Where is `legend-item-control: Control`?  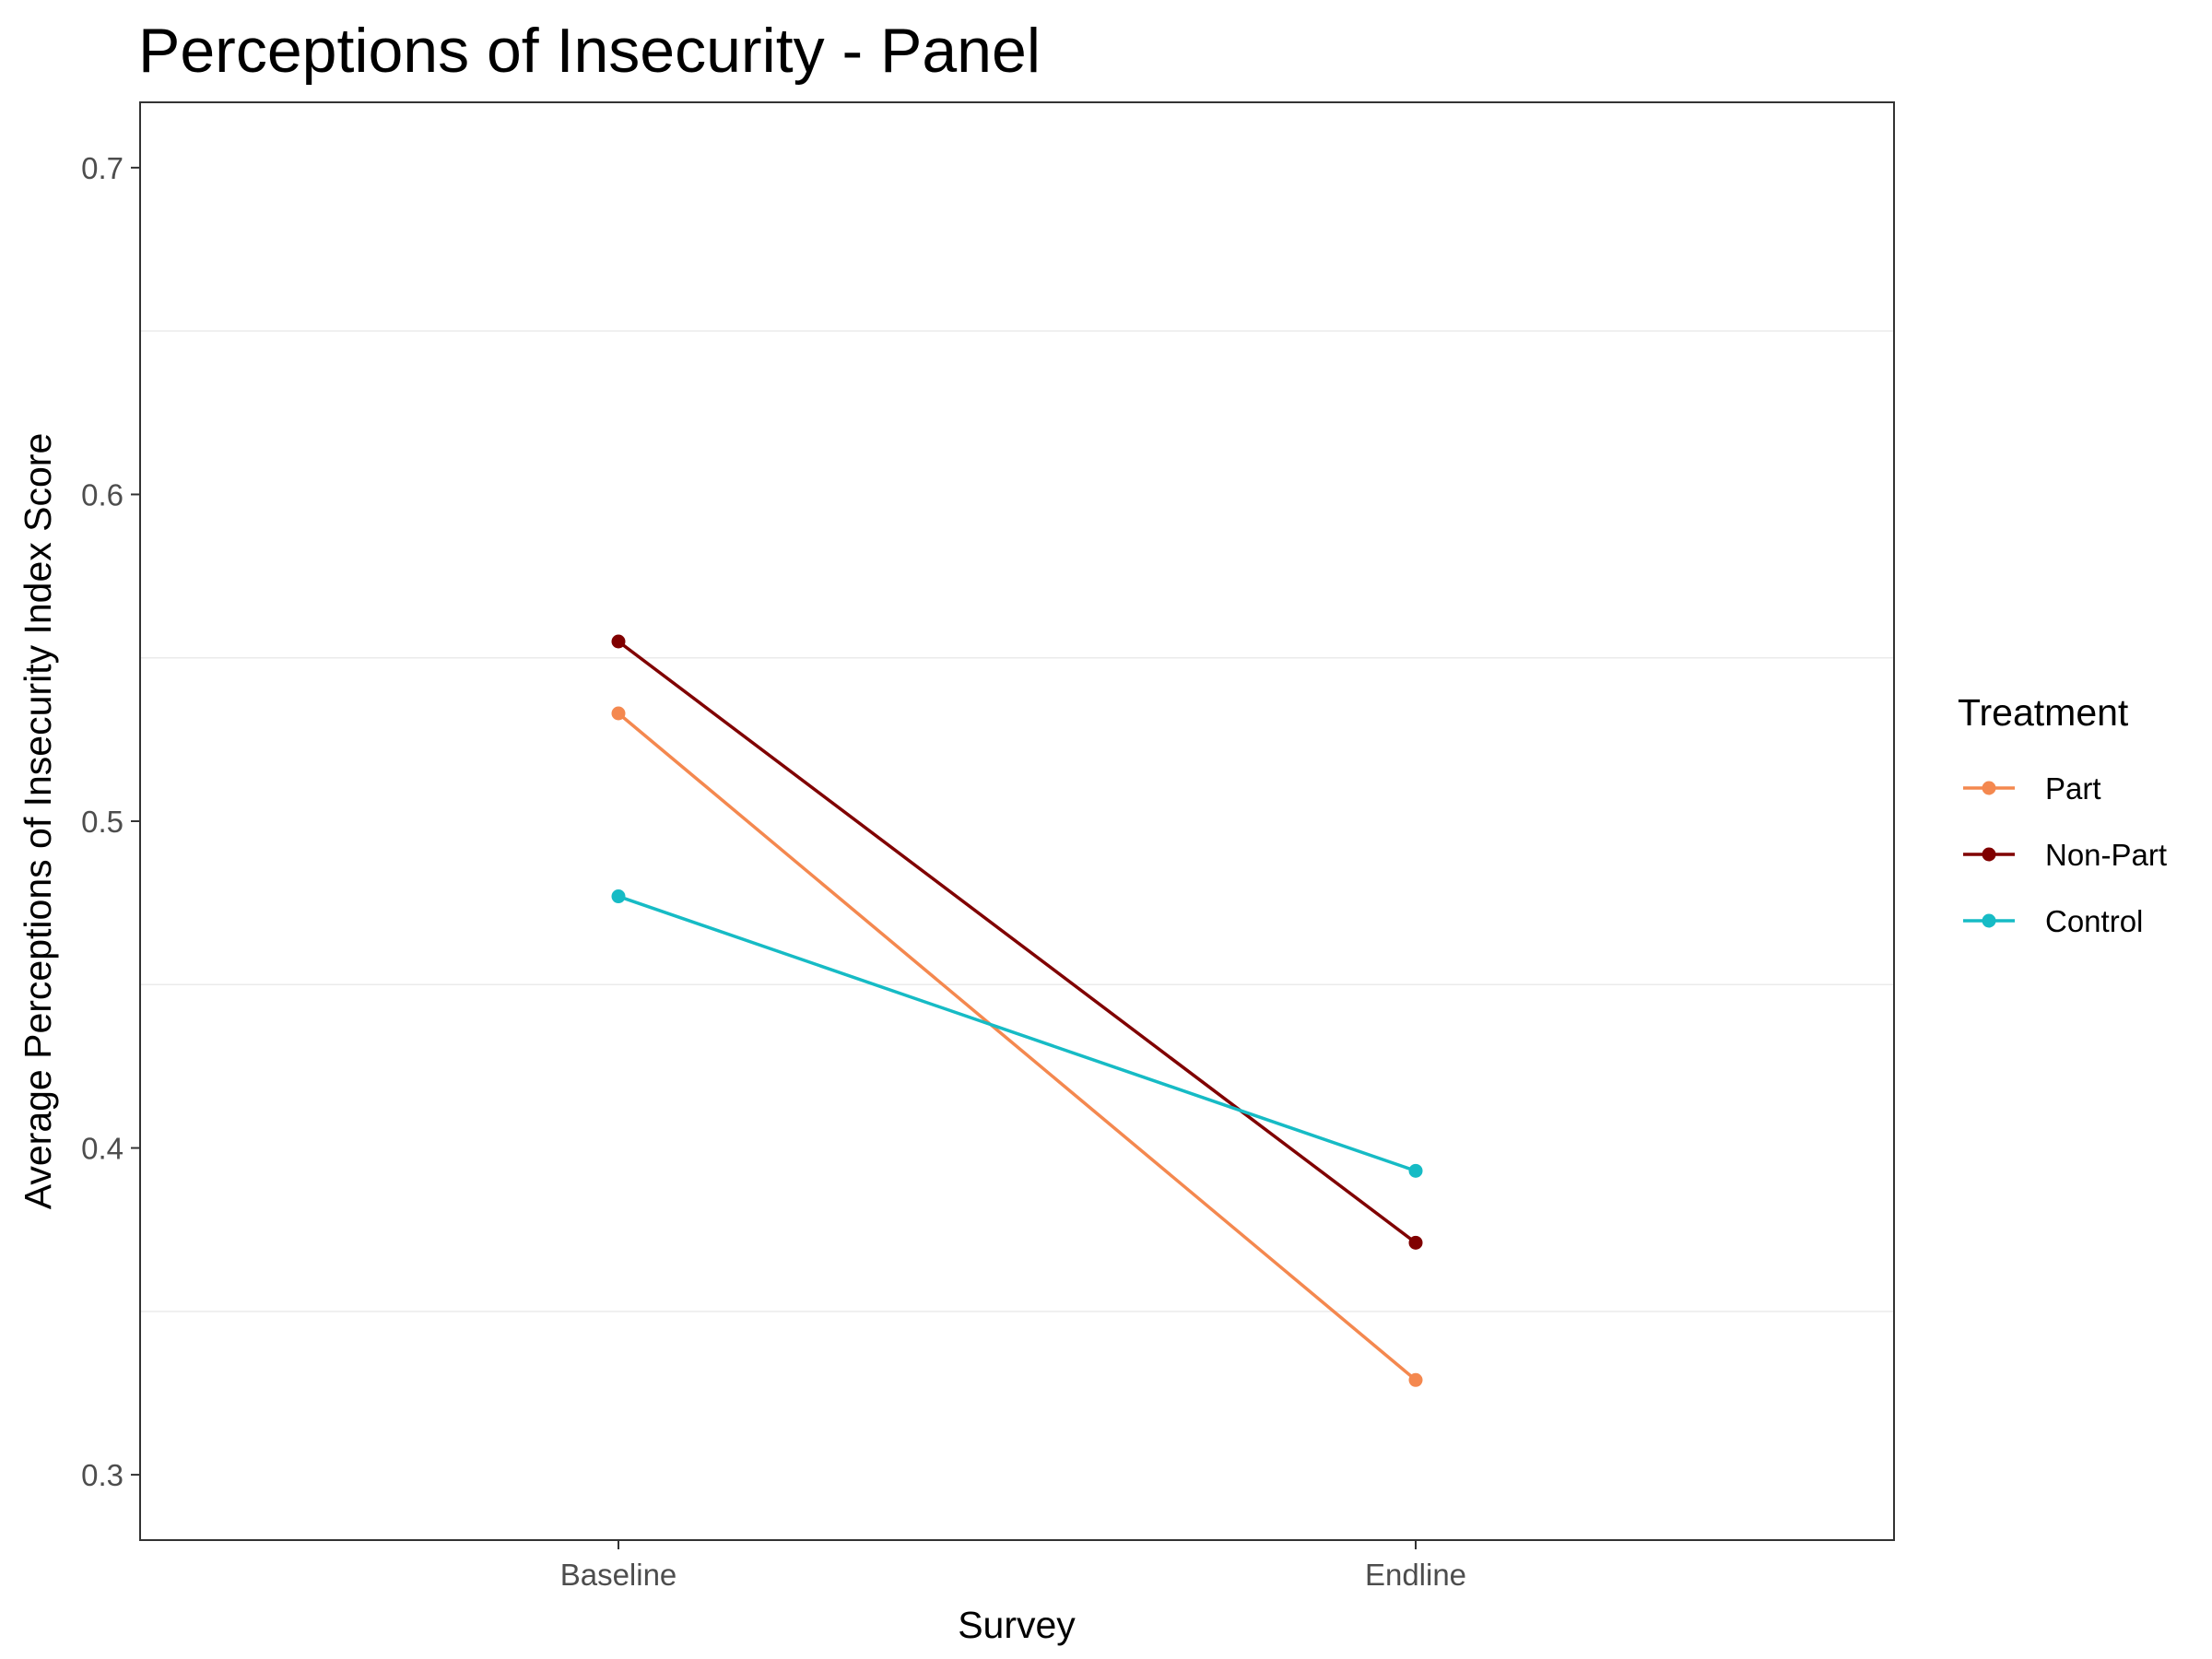
legend-item-control: Control is located at coordinates (2053, 921).